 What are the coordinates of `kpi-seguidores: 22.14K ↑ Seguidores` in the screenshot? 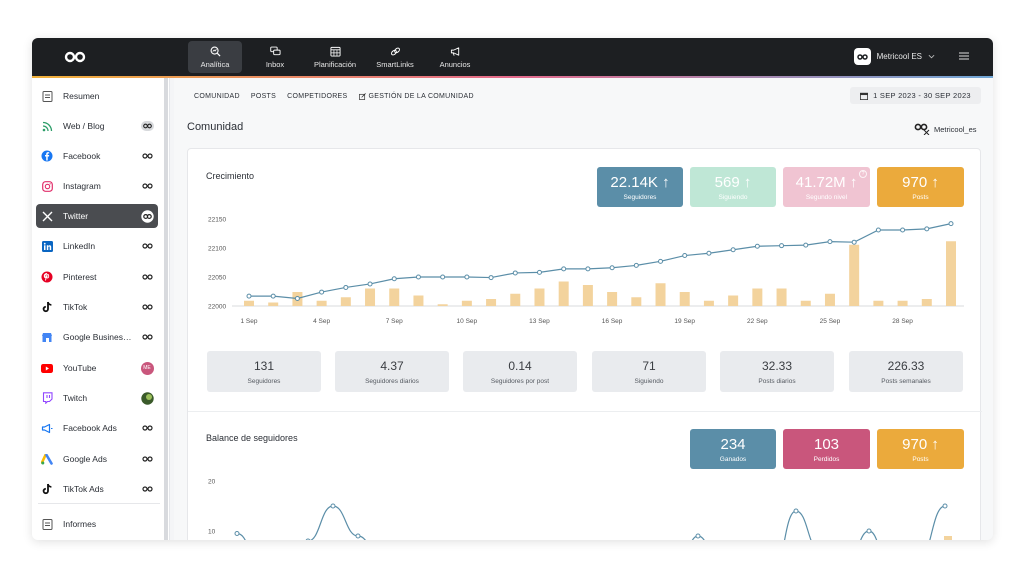 It's located at (640, 187).